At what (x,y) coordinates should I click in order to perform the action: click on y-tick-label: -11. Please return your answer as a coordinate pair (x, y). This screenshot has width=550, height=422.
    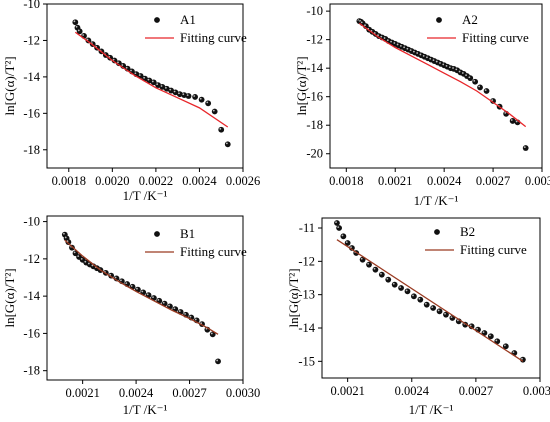
    Looking at the image, I should click on (307, 228).